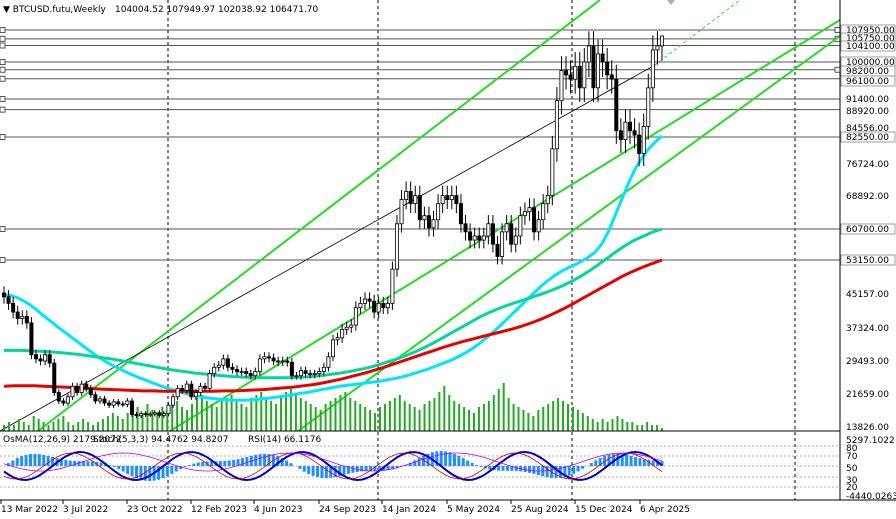 This screenshot has height=519, width=896. I want to click on price-tick-label: 107950.00, so click(870, 31).